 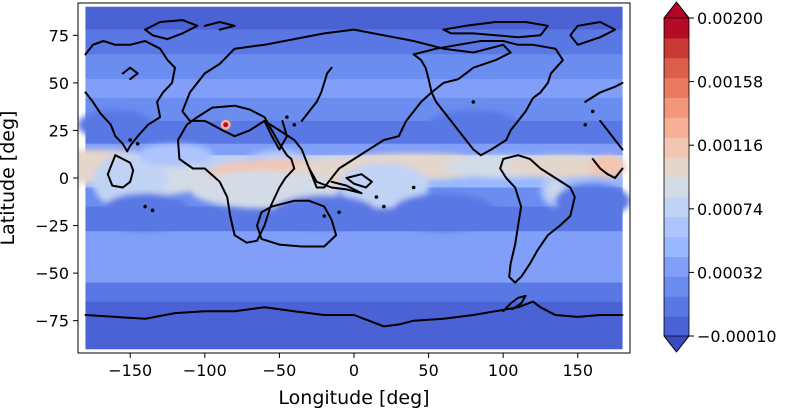 I want to click on x-tick-label: 150, so click(x=578, y=370).